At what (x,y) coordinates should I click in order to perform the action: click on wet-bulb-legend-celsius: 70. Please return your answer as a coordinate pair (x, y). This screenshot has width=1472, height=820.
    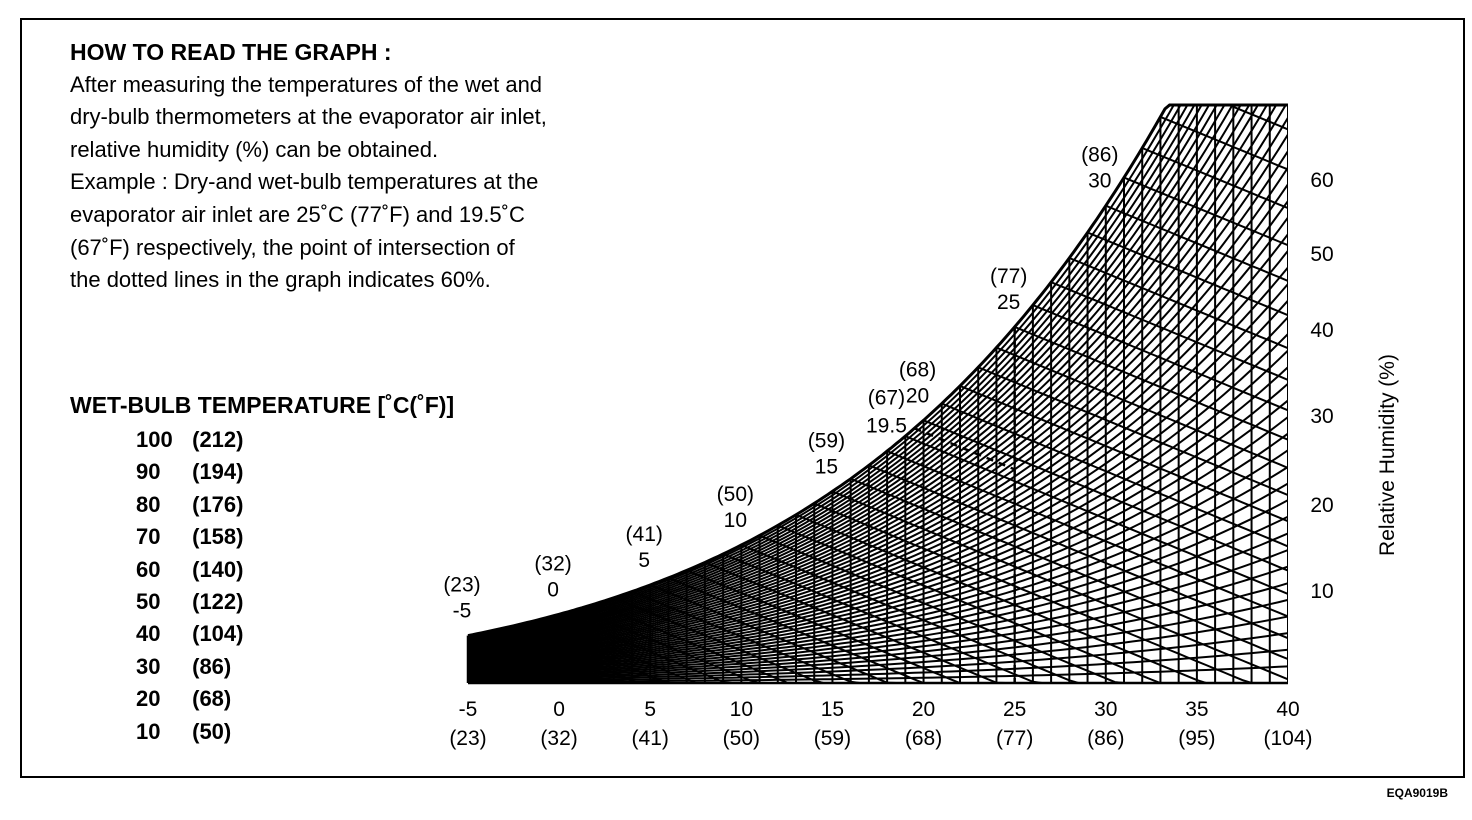
    Looking at the image, I should click on (148, 537).